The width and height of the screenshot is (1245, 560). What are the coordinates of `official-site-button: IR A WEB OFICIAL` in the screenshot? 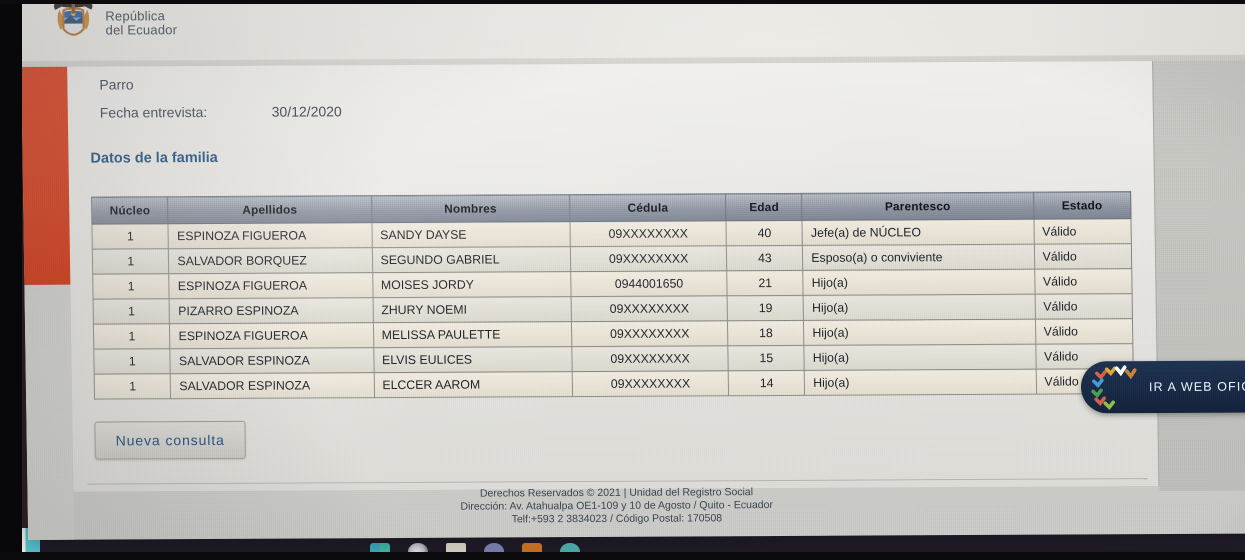 It's located at (1162, 387).